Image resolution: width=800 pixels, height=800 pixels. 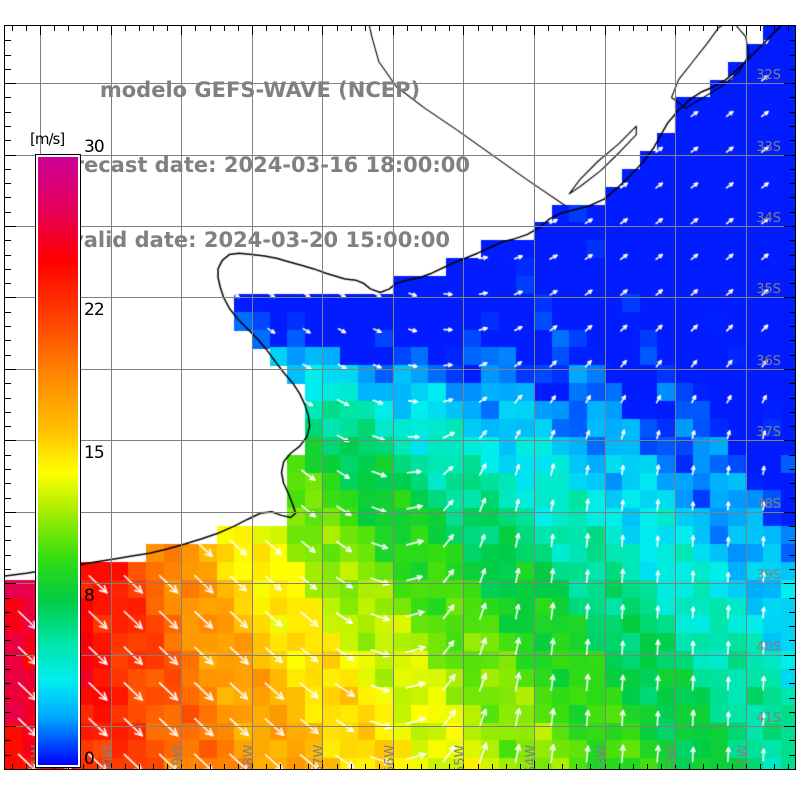 What do you see at coordinates (768, 147) in the screenshot?
I see `lat-axis-label-33S: 33S` at bounding box center [768, 147].